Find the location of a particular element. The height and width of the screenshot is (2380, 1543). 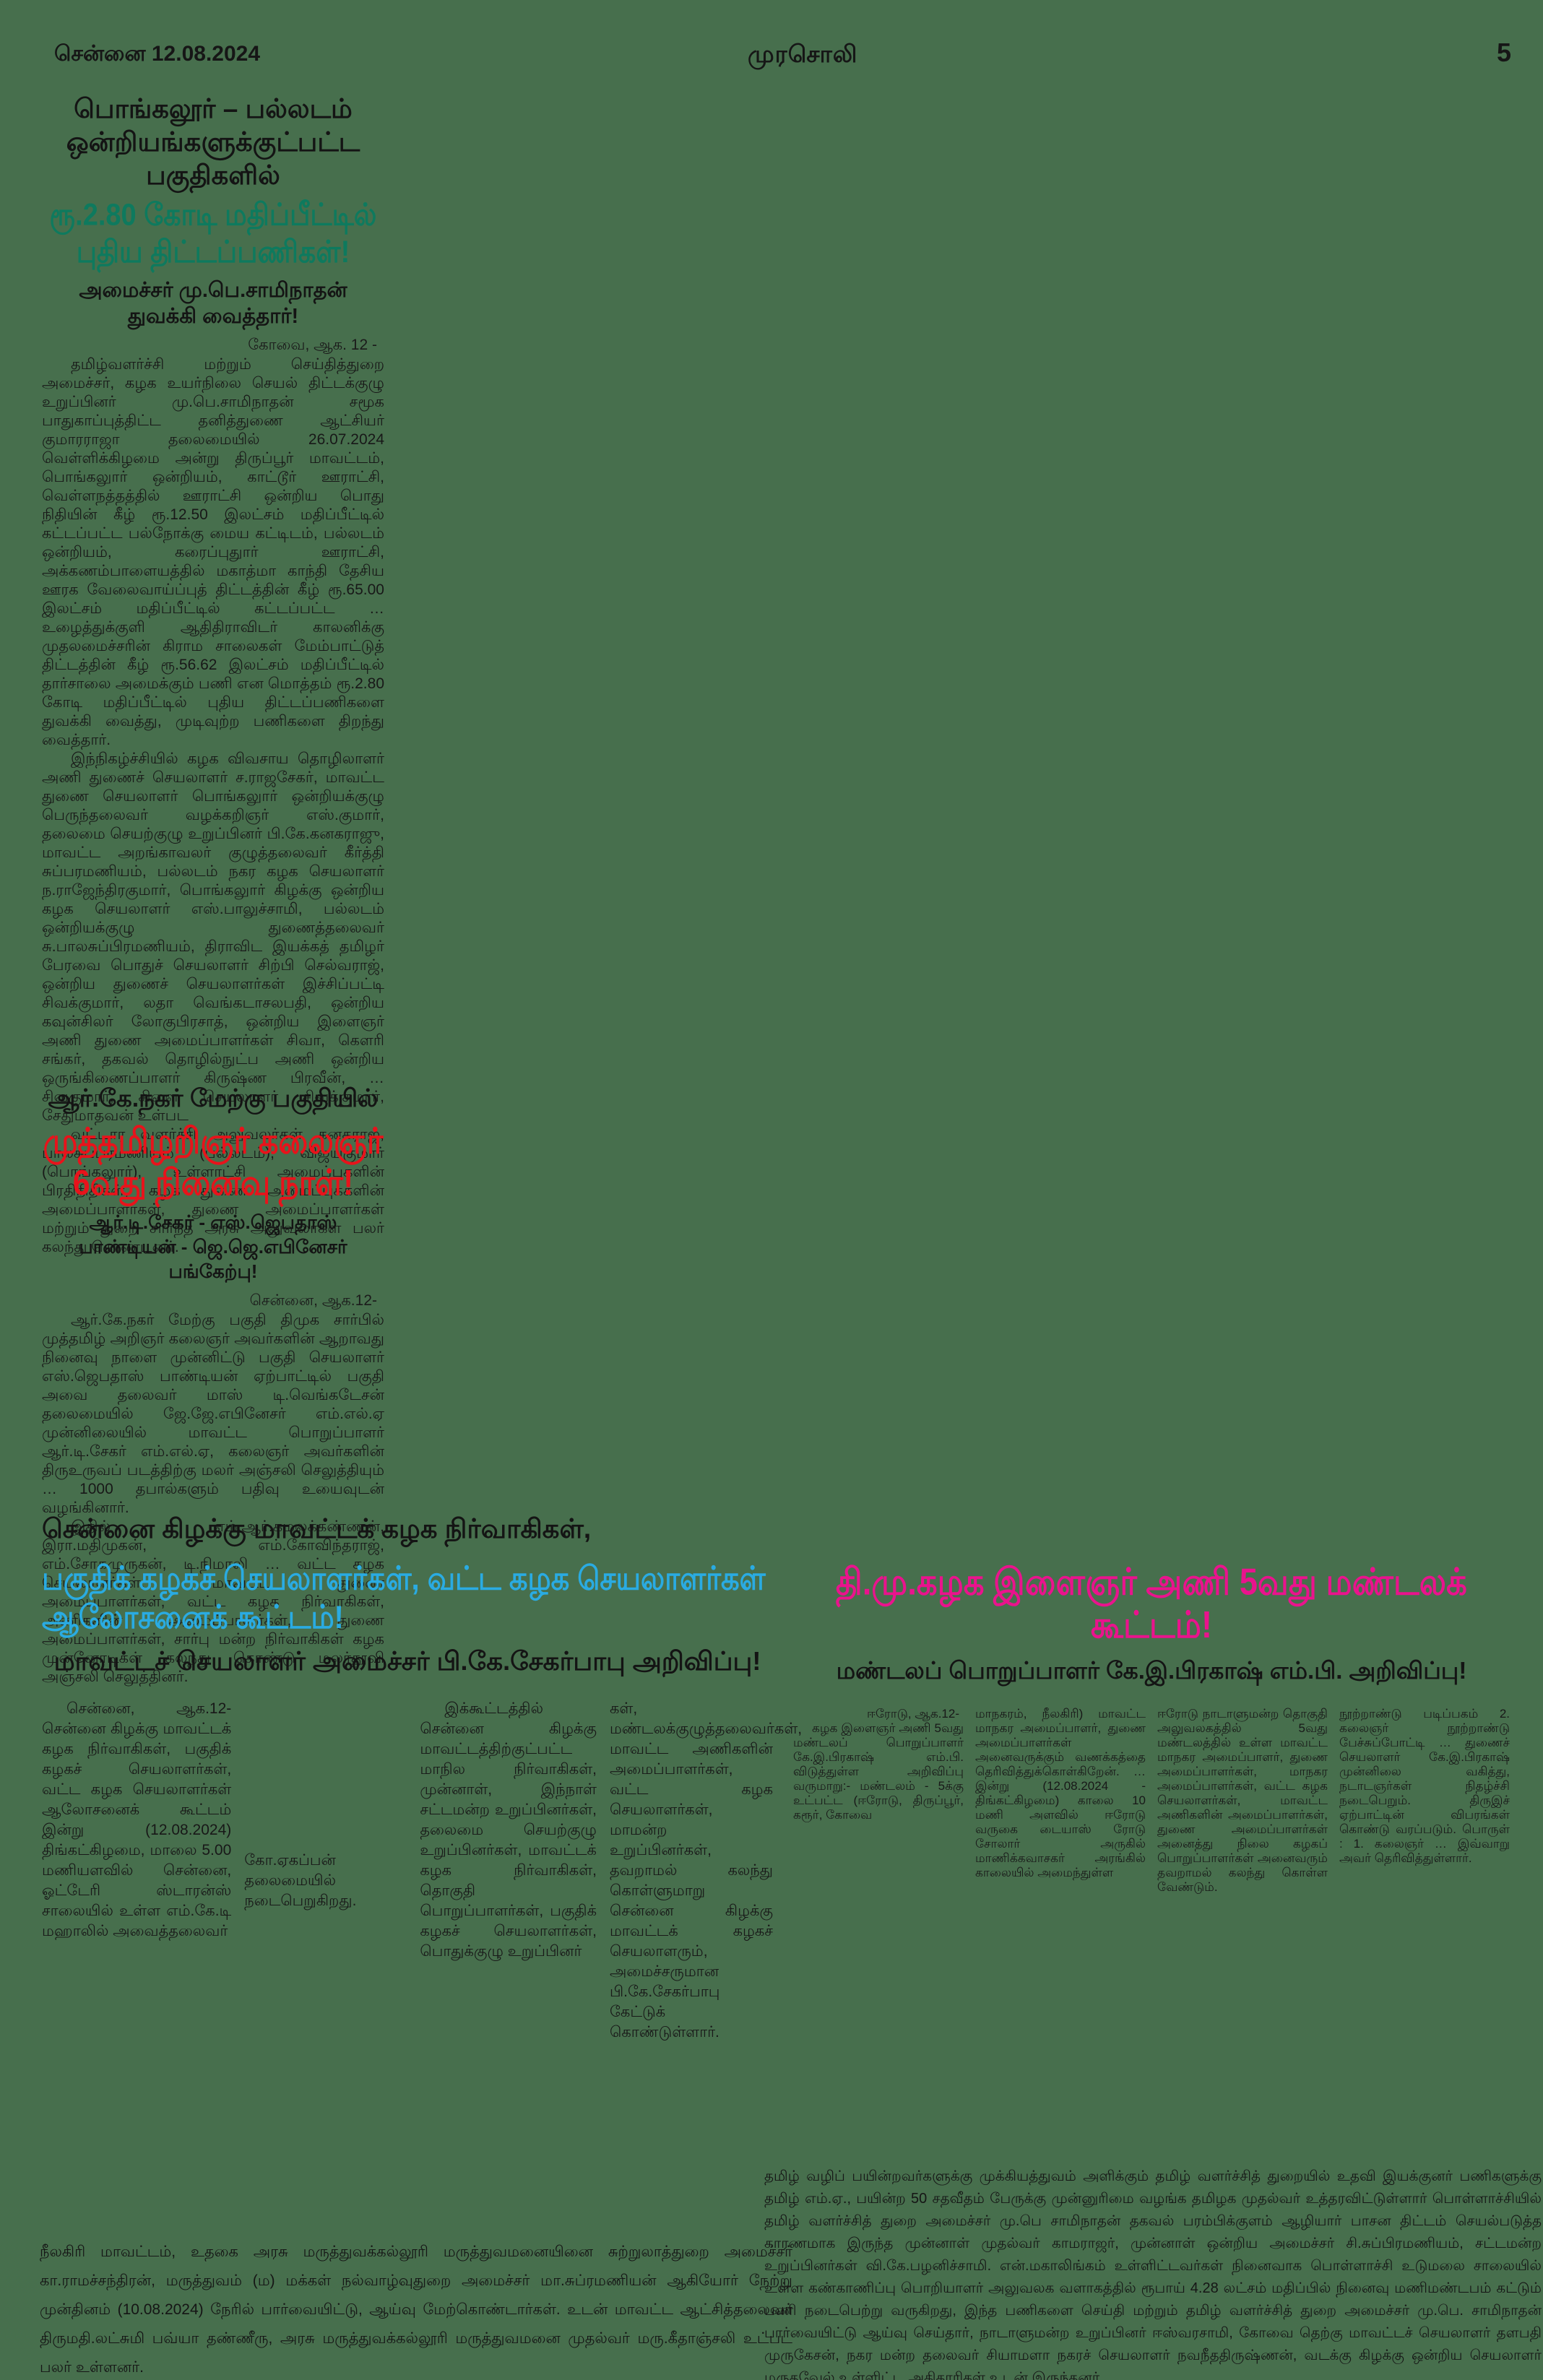

article-memorial-kicker: ஆர்.கே.நகர் மேற்கு பகுதியில் is located at coordinates (214, 1098).